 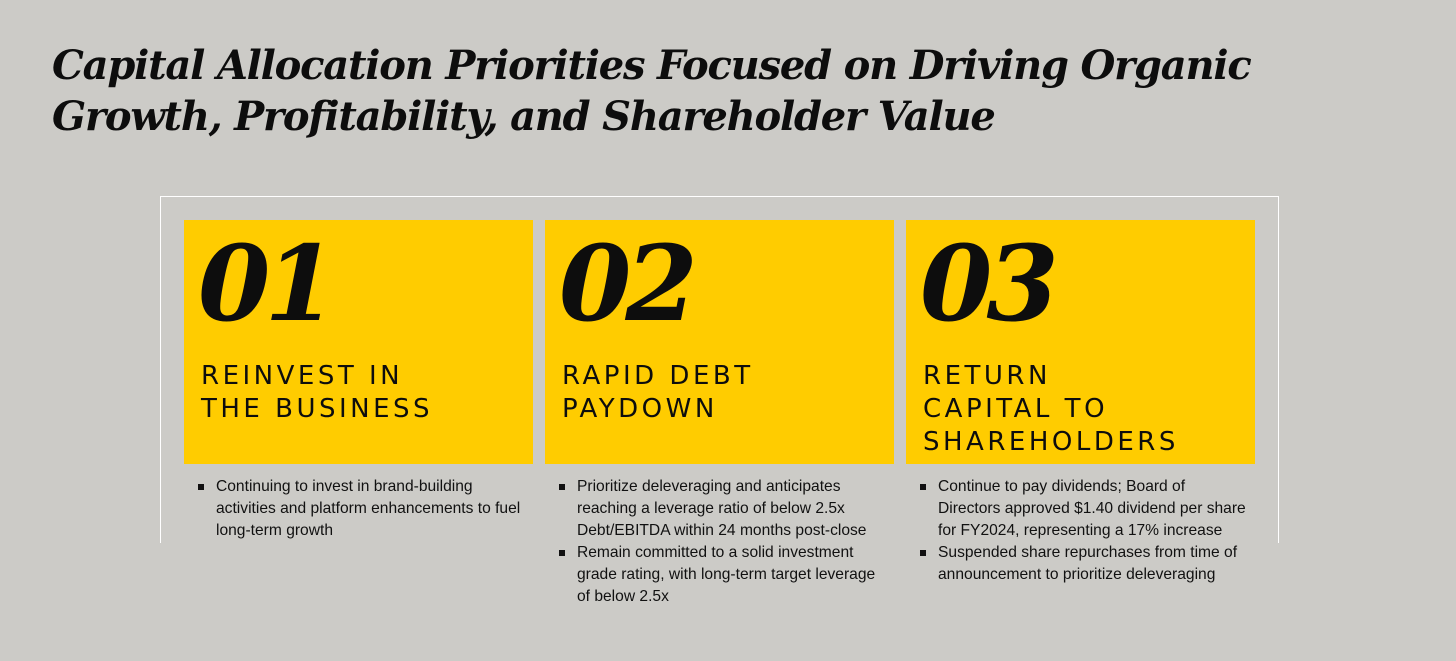 I want to click on priority-heading-1: REINVEST IN THE BUSINESS, so click(x=361, y=393).